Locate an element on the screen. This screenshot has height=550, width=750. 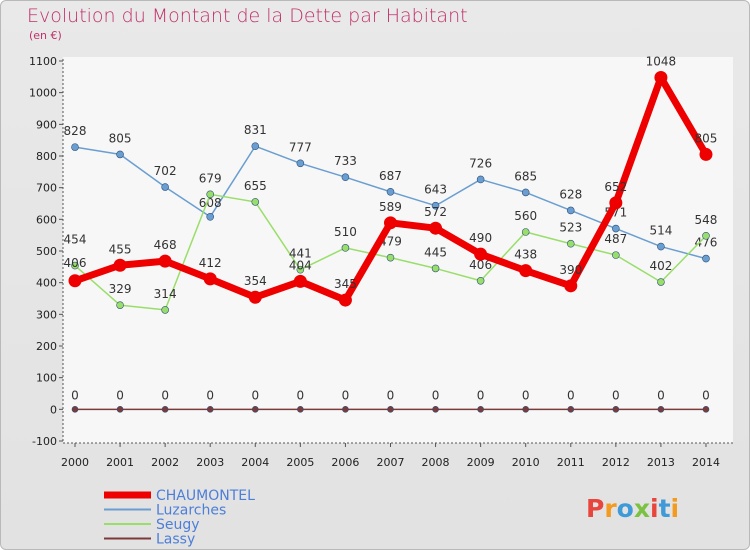
legend-label: Luzarches is located at coordinates (191, 511).